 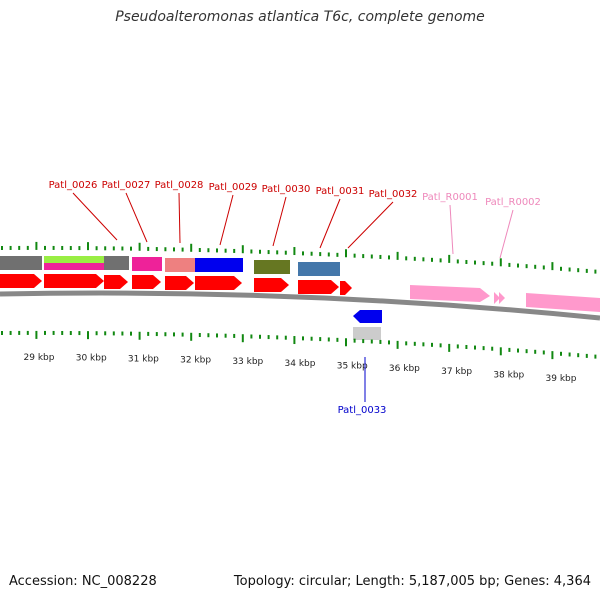 I want to click on outer-ticks, so click(x=299, y=257).